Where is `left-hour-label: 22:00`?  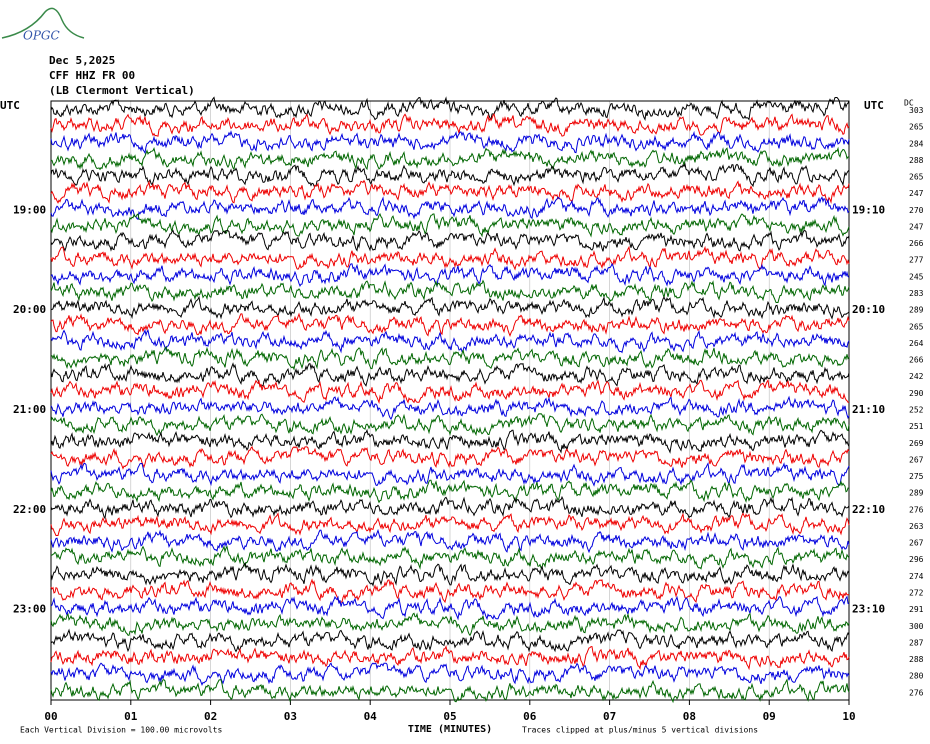 left-hour-label: 22:00 is located at coordinates (29, 509).